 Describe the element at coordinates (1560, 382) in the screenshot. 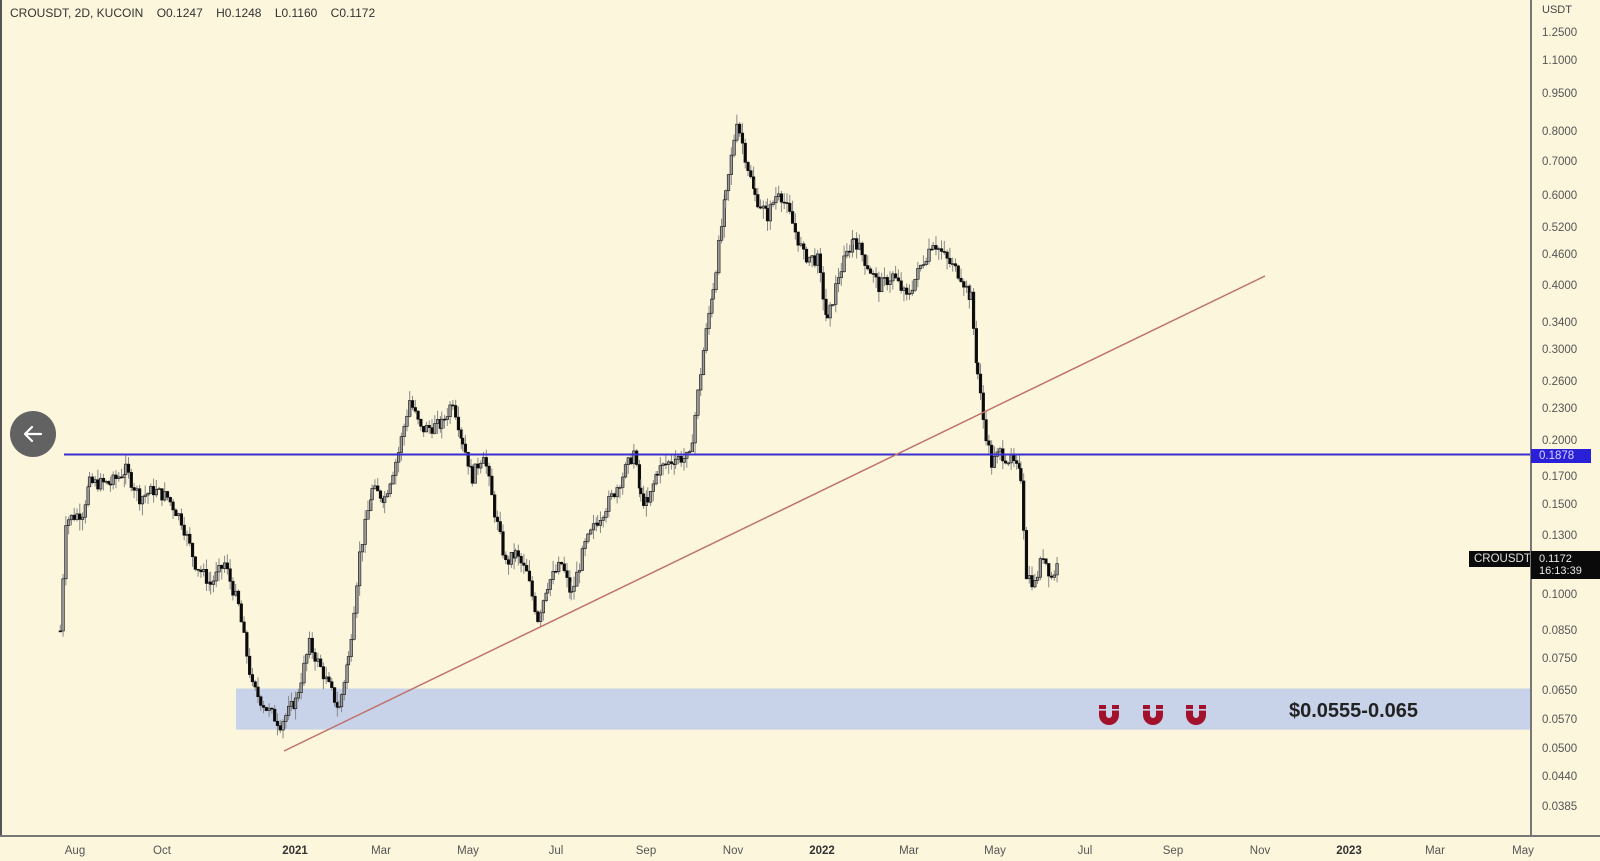

I see `price-tick: 0.2600` at that location.